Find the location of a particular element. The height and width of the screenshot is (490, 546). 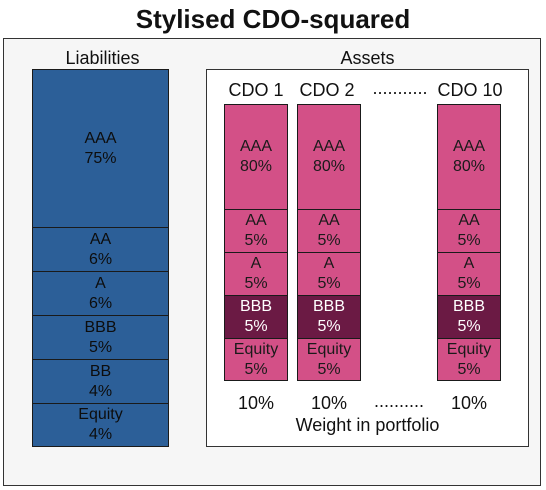

cdo-2-stack: AAA 80% AA 5% A 5% BBB 5% Equity 5% is located at coordinates (329, 242).